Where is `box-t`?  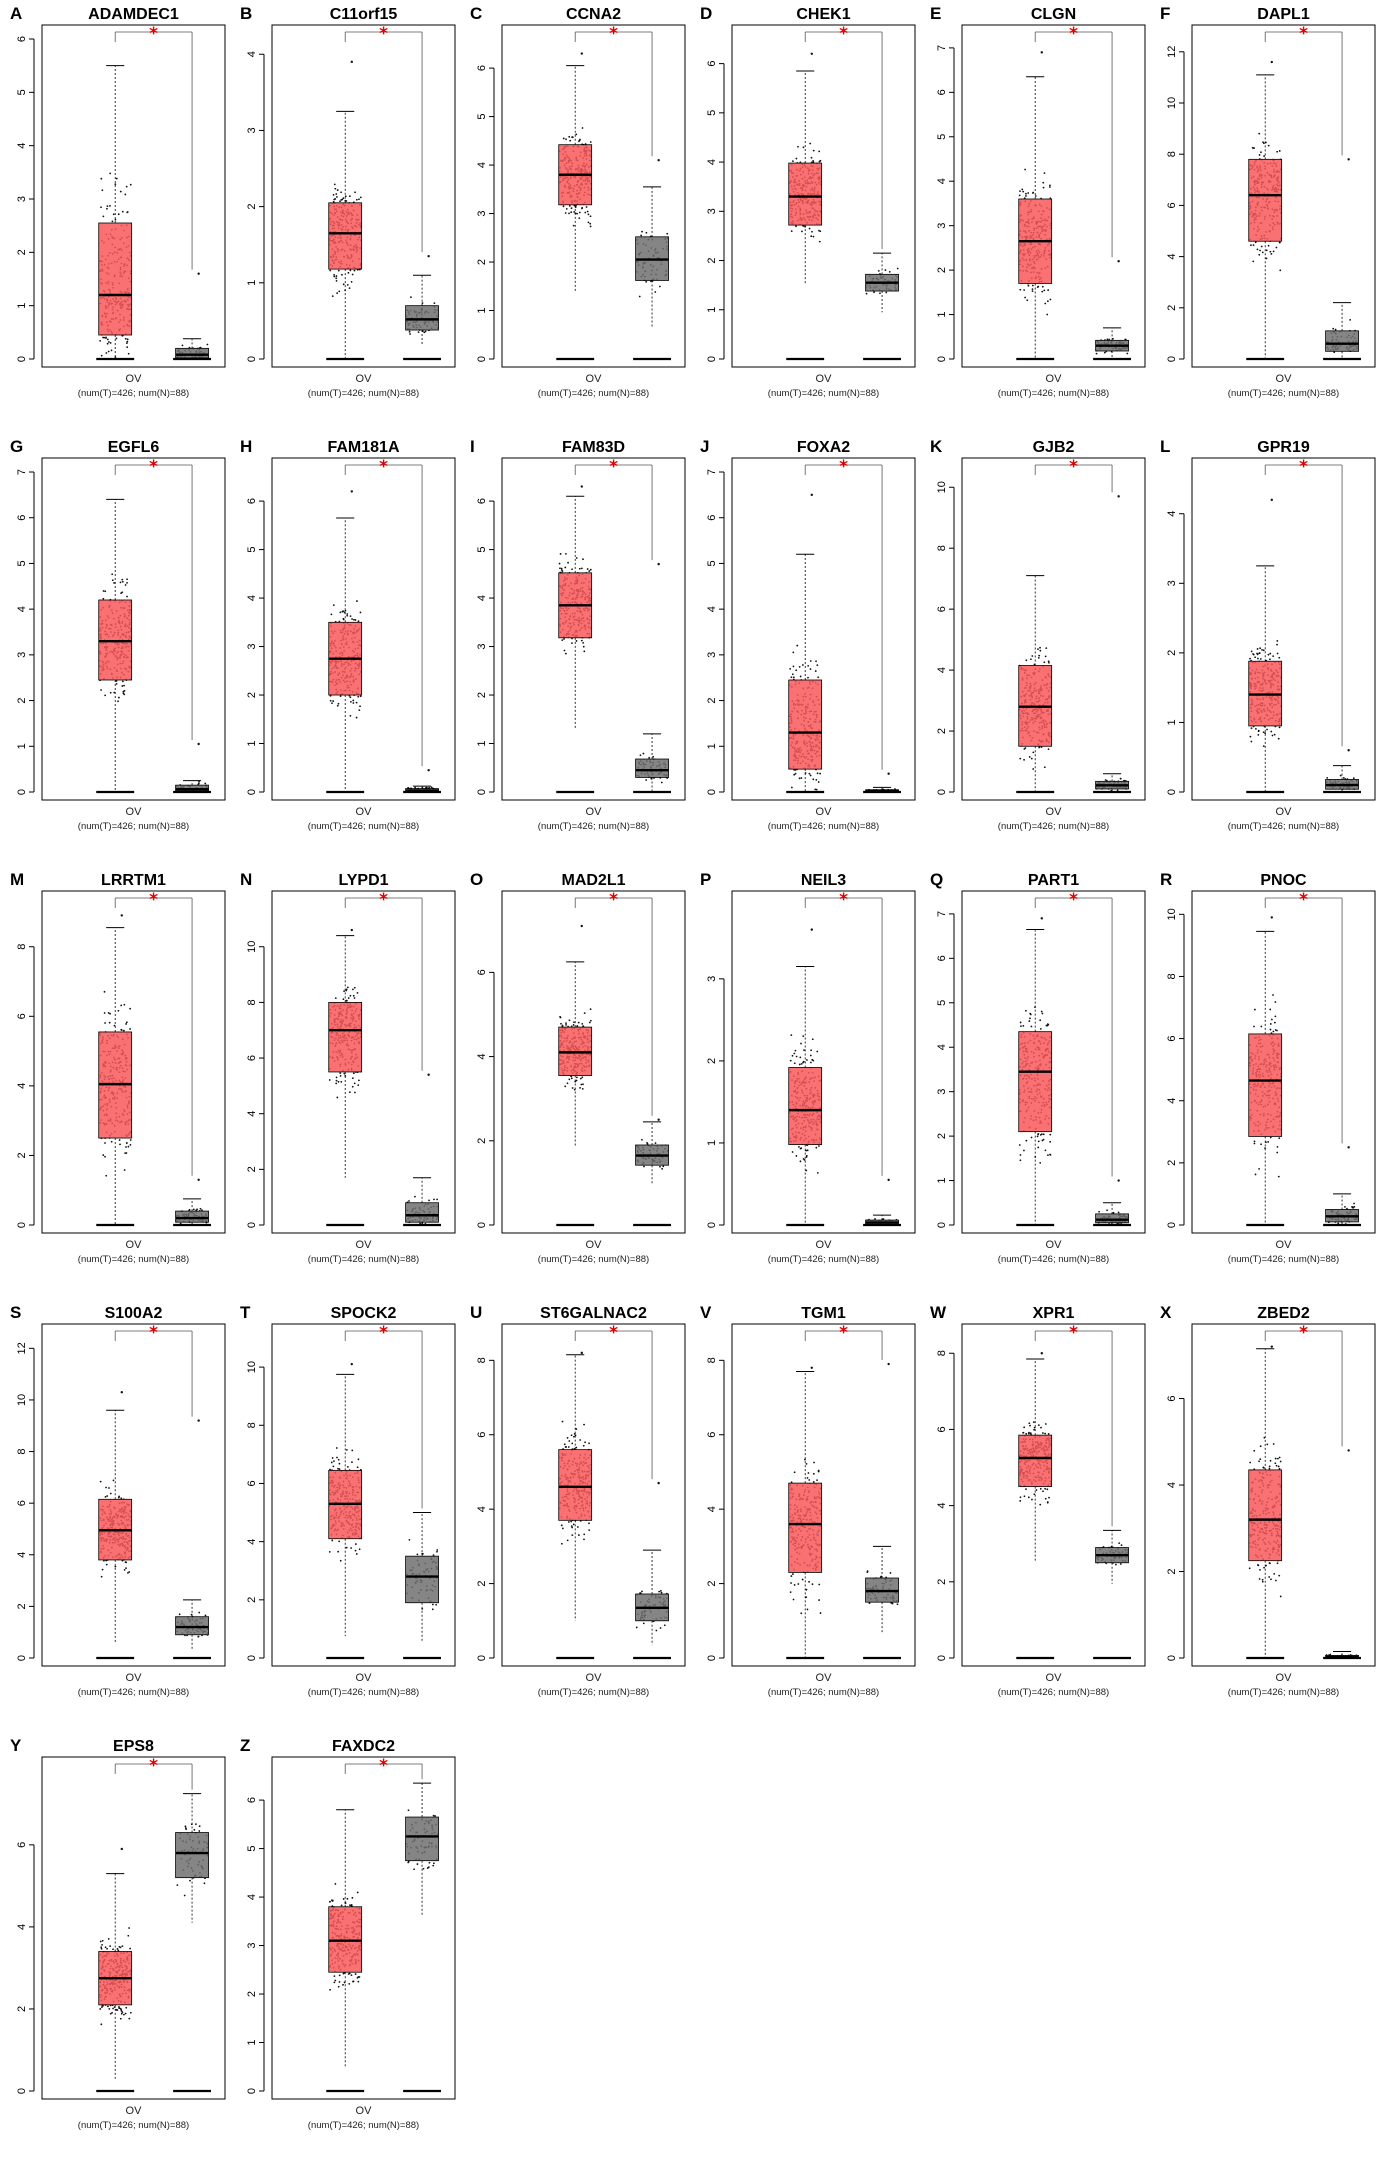
box-t is located at coordinates (345, 210).